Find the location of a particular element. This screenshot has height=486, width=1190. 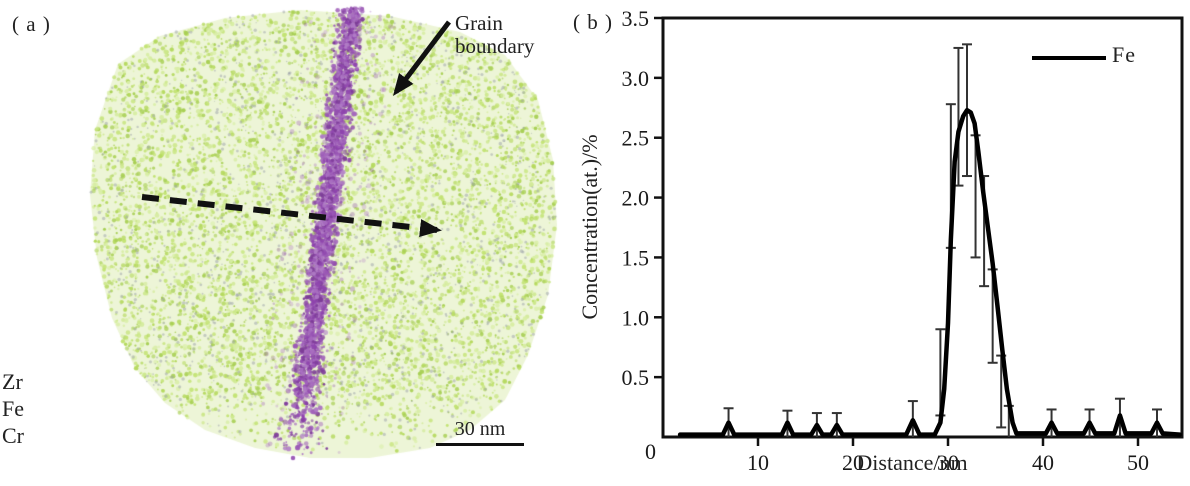

panel-b-label: ( b ) is located at coordinates (593, 22).